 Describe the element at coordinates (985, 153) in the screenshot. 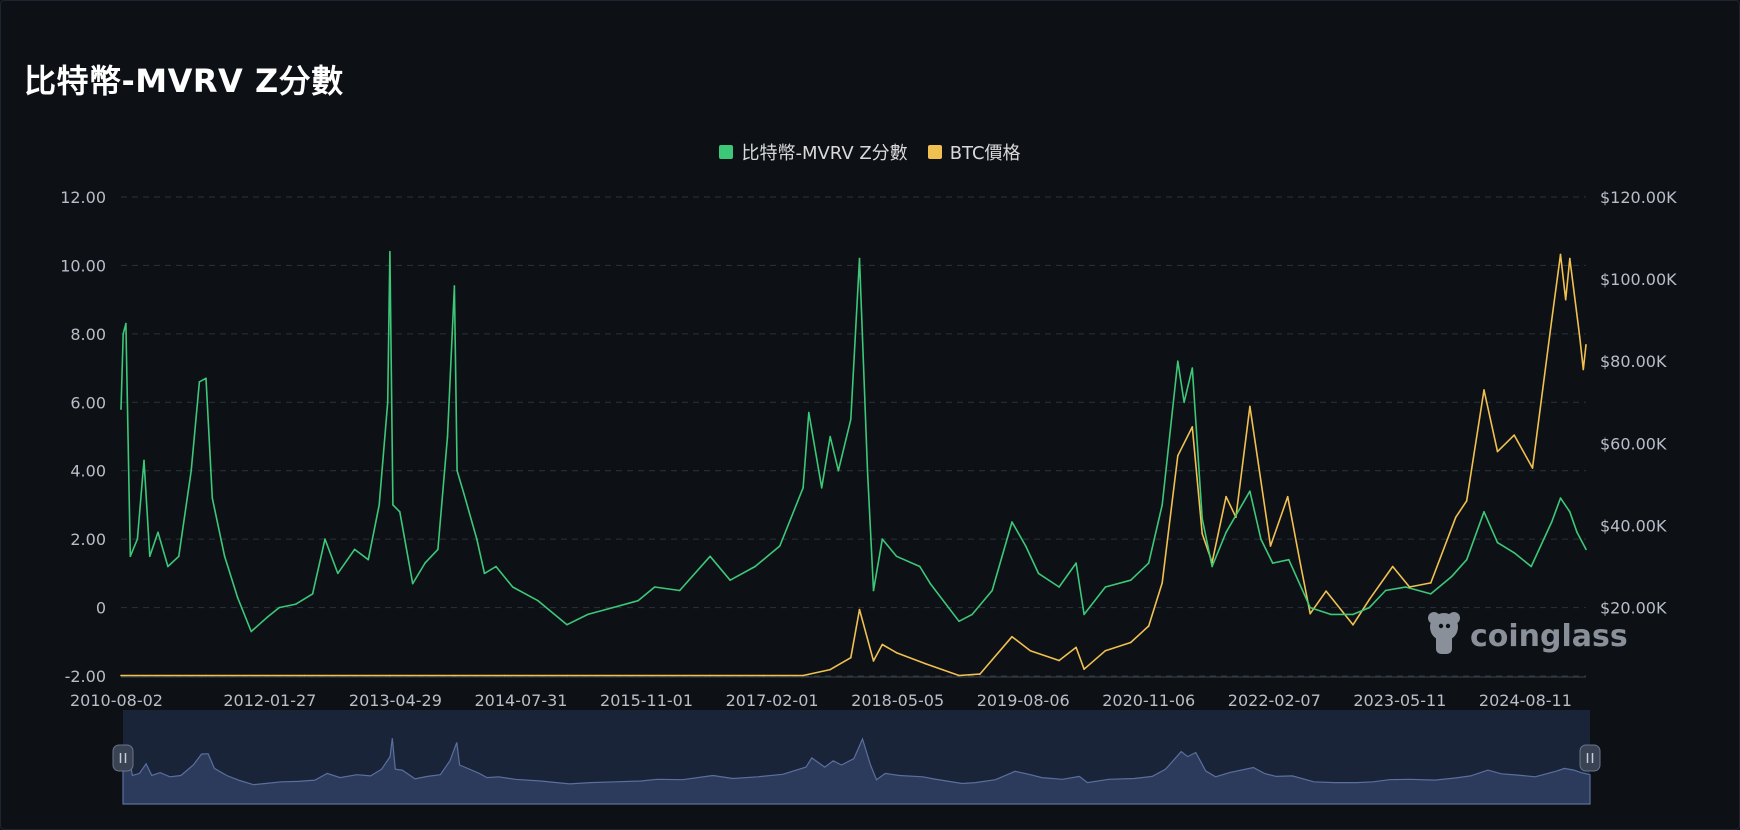

I see `legend-label-price: BTC價格` at that location.